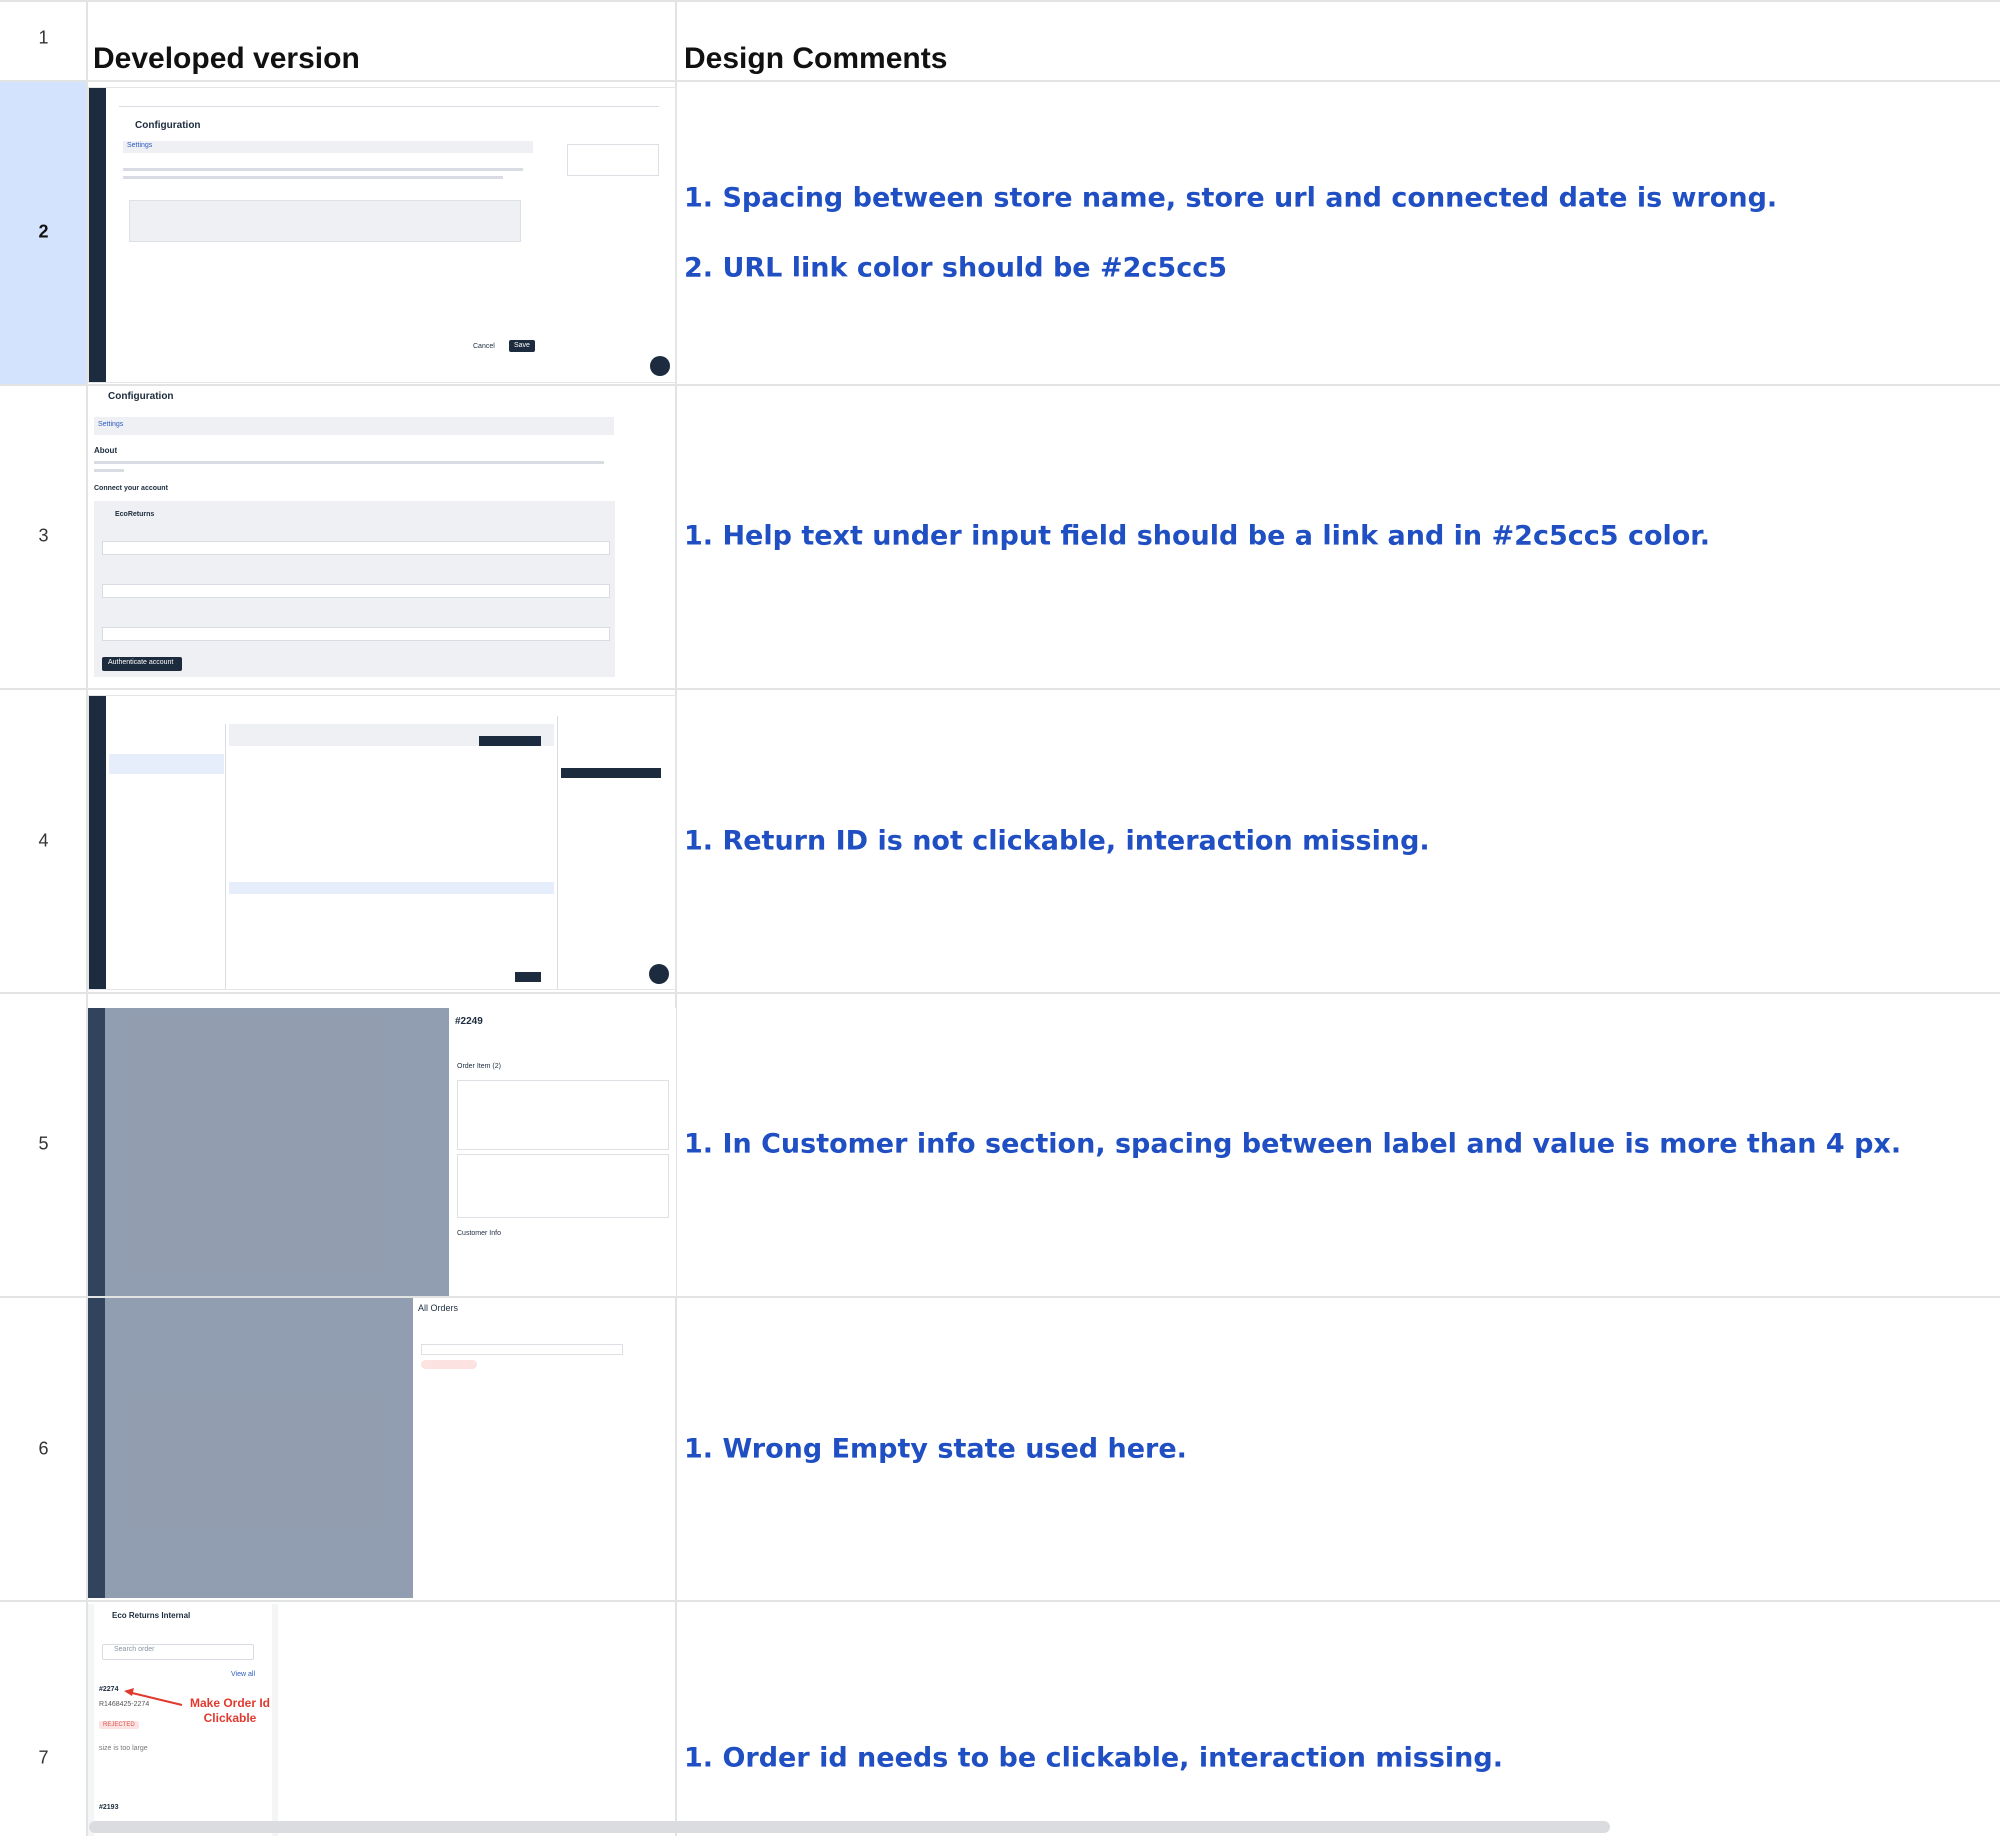 The height and width of the screenshot is (1836, 2000). I want to click on card-title: EcoReturns, so click(135, 514).